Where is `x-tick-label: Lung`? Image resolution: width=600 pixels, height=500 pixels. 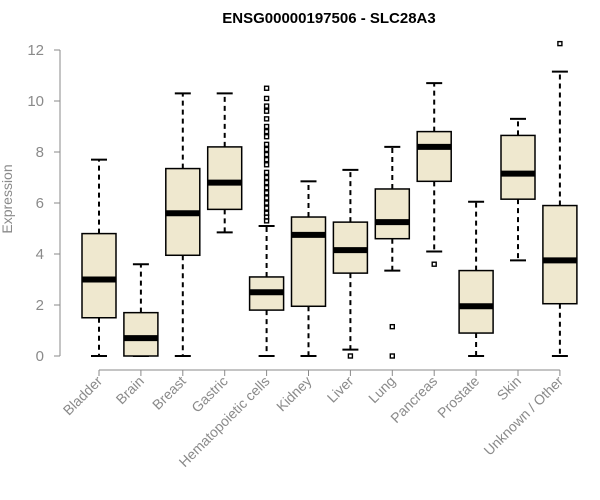 x-tick-label: Lung is located at coordinates (381, 389).